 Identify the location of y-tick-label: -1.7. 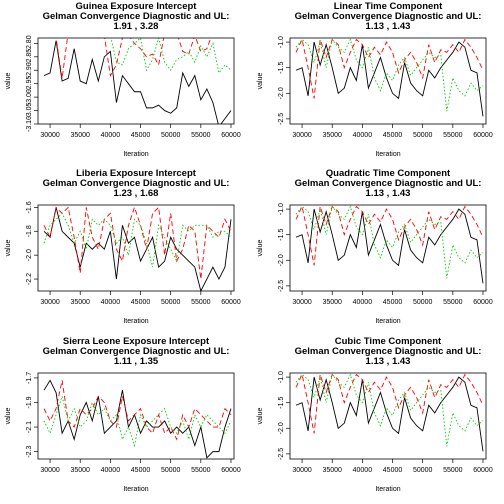
(29, 378).